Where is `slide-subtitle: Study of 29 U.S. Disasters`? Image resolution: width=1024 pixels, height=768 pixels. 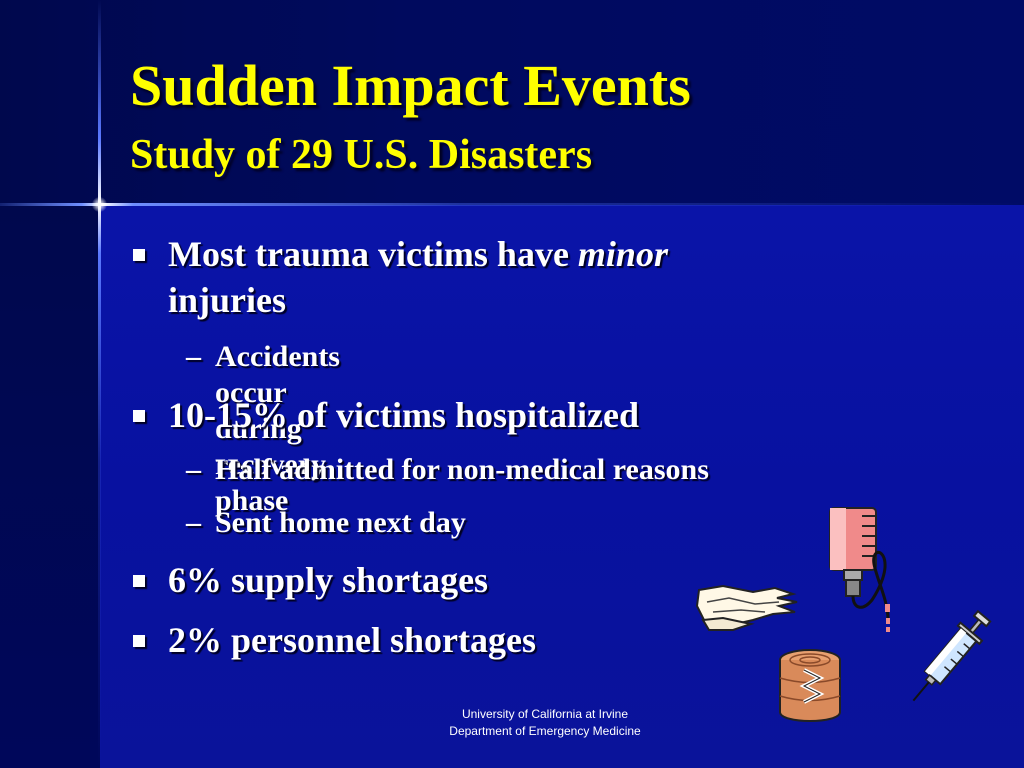
slide-subtitle: Study of 29 U.S. Disasters is located at coordinates (361, 155).